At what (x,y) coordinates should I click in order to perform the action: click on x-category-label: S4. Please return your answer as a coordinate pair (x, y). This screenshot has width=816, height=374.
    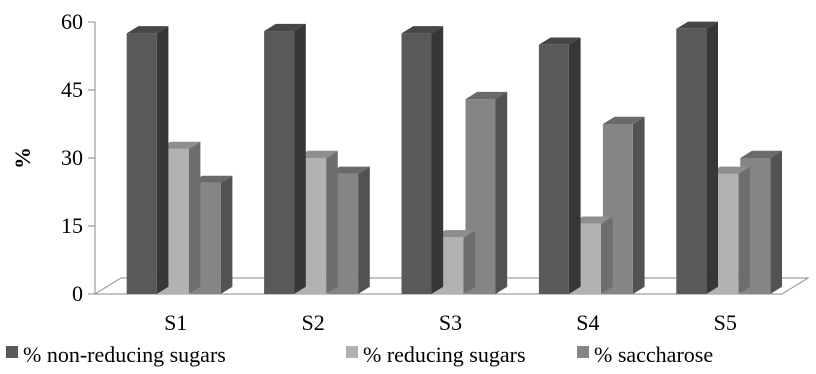
    Looking at the image, I should click on (587, 322).